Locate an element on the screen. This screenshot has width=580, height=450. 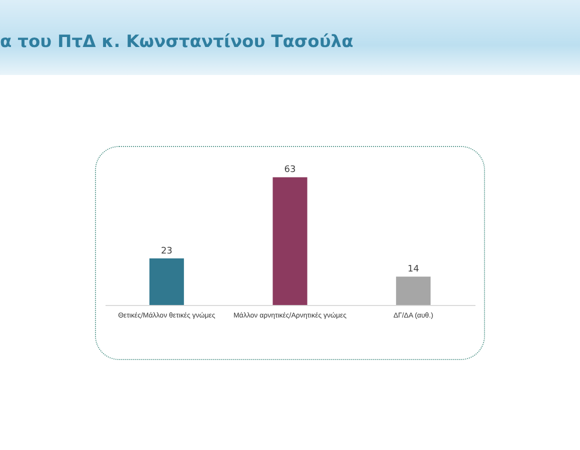
chart-title: α του ΠτΔ κ. Κωνσταντίνου Τασούλα is located at coordinates (177, 42).